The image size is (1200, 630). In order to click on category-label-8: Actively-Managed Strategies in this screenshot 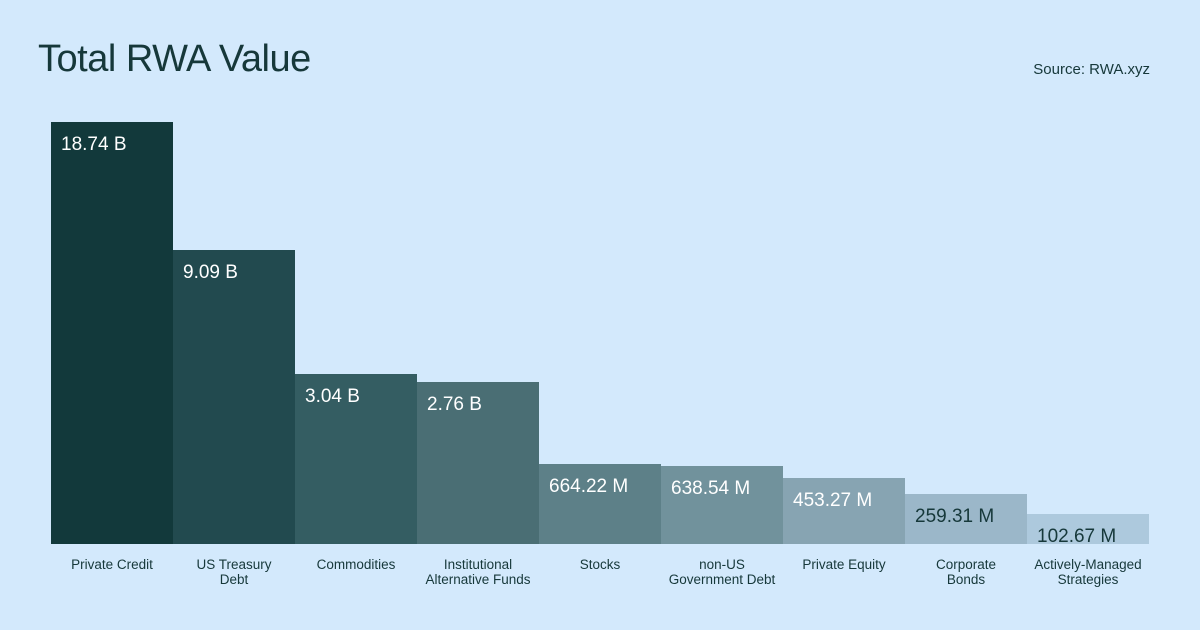, I will do `click(1087, 572)`.